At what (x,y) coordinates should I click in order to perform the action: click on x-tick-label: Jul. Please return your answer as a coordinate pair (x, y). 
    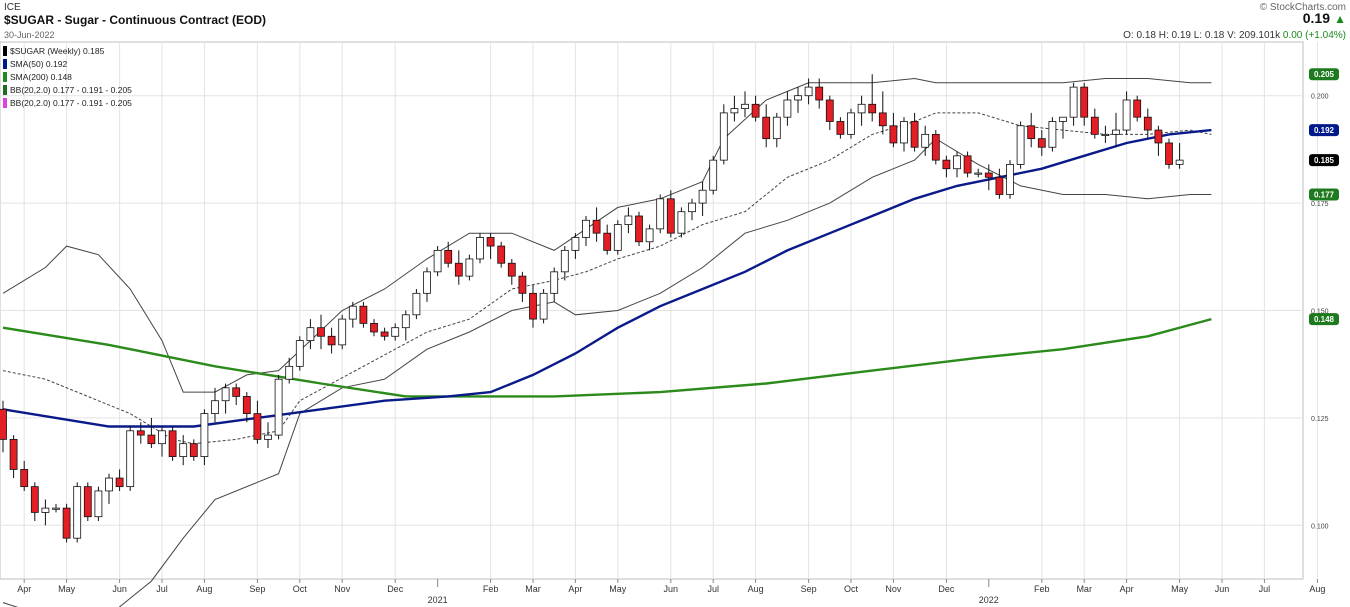
    Looking at the image, I should click on (162, 589).